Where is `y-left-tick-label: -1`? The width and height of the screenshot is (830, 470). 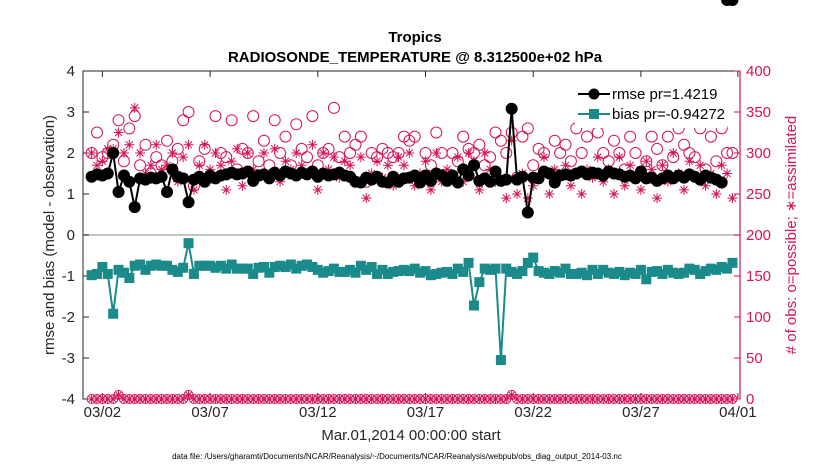 y-left-tick-label: -1 is located at coordinates (68, 276).